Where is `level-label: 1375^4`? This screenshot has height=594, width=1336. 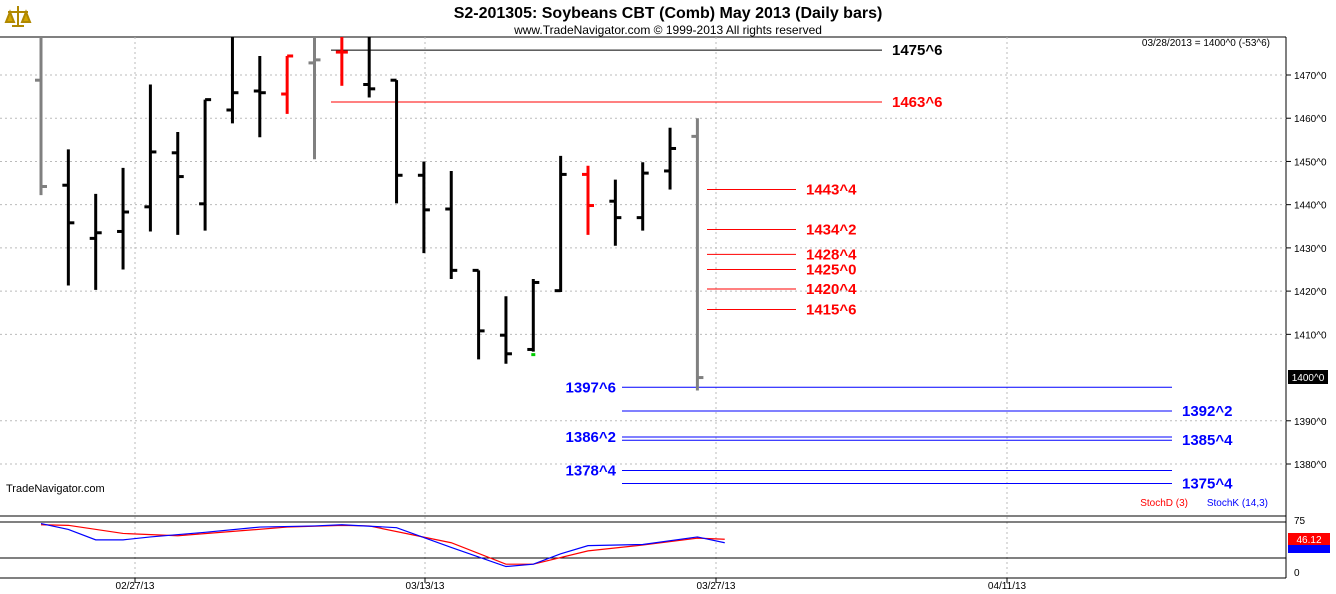 level-label: 1375^4 is located at coordinates (1207, 483).